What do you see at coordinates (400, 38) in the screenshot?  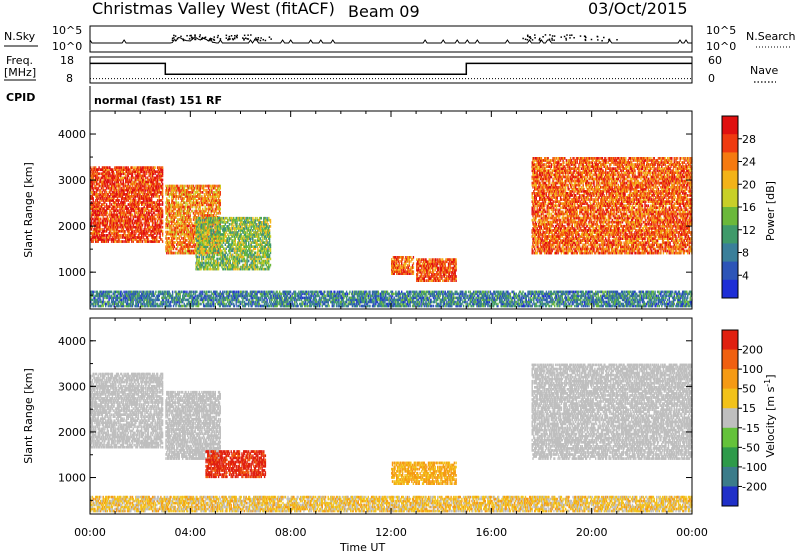 I see `noise-panel: N.Sky N.Search 10^5 10^0 10^5 10^0` at bounding box center [400, 38].